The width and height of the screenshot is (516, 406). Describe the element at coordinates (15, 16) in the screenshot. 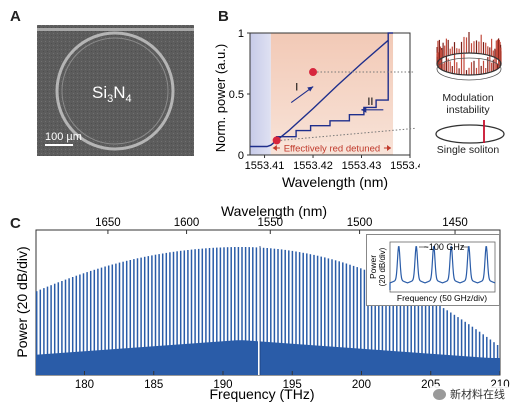

I see `panel-a-letter: A` at that location.